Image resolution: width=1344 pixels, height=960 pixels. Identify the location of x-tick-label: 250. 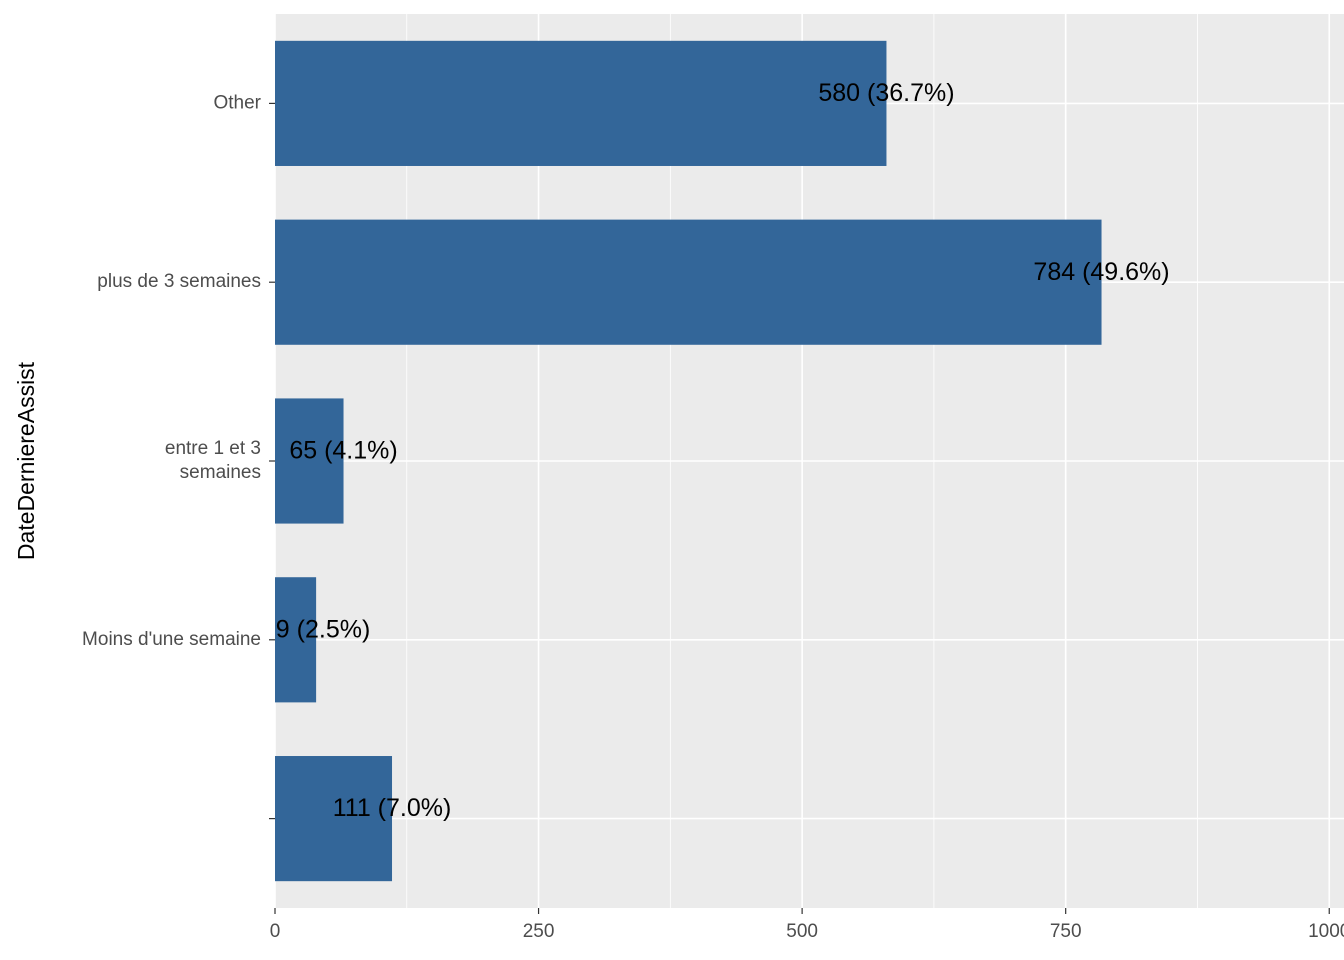
(539, 931).